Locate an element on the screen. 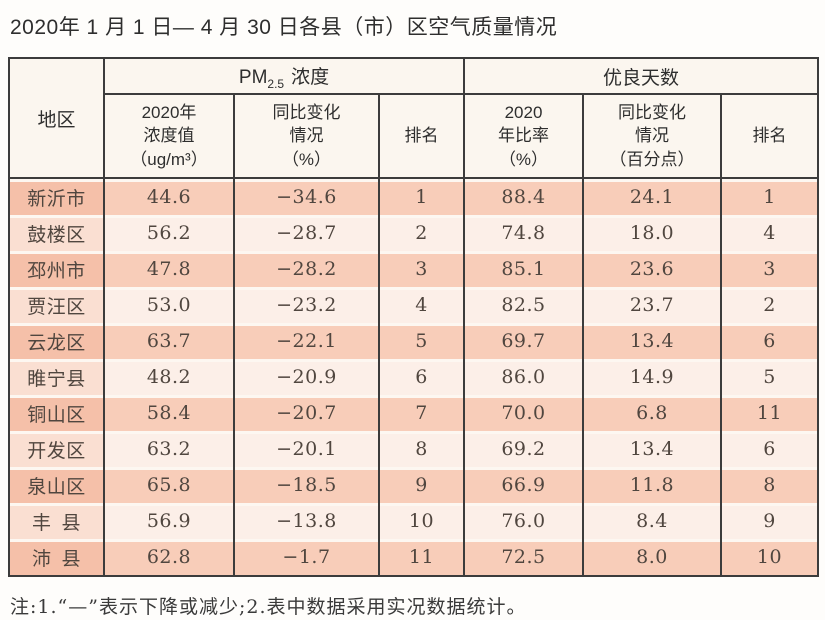  pm-change-cell: −18.5 is located at coordinates (306, 485).